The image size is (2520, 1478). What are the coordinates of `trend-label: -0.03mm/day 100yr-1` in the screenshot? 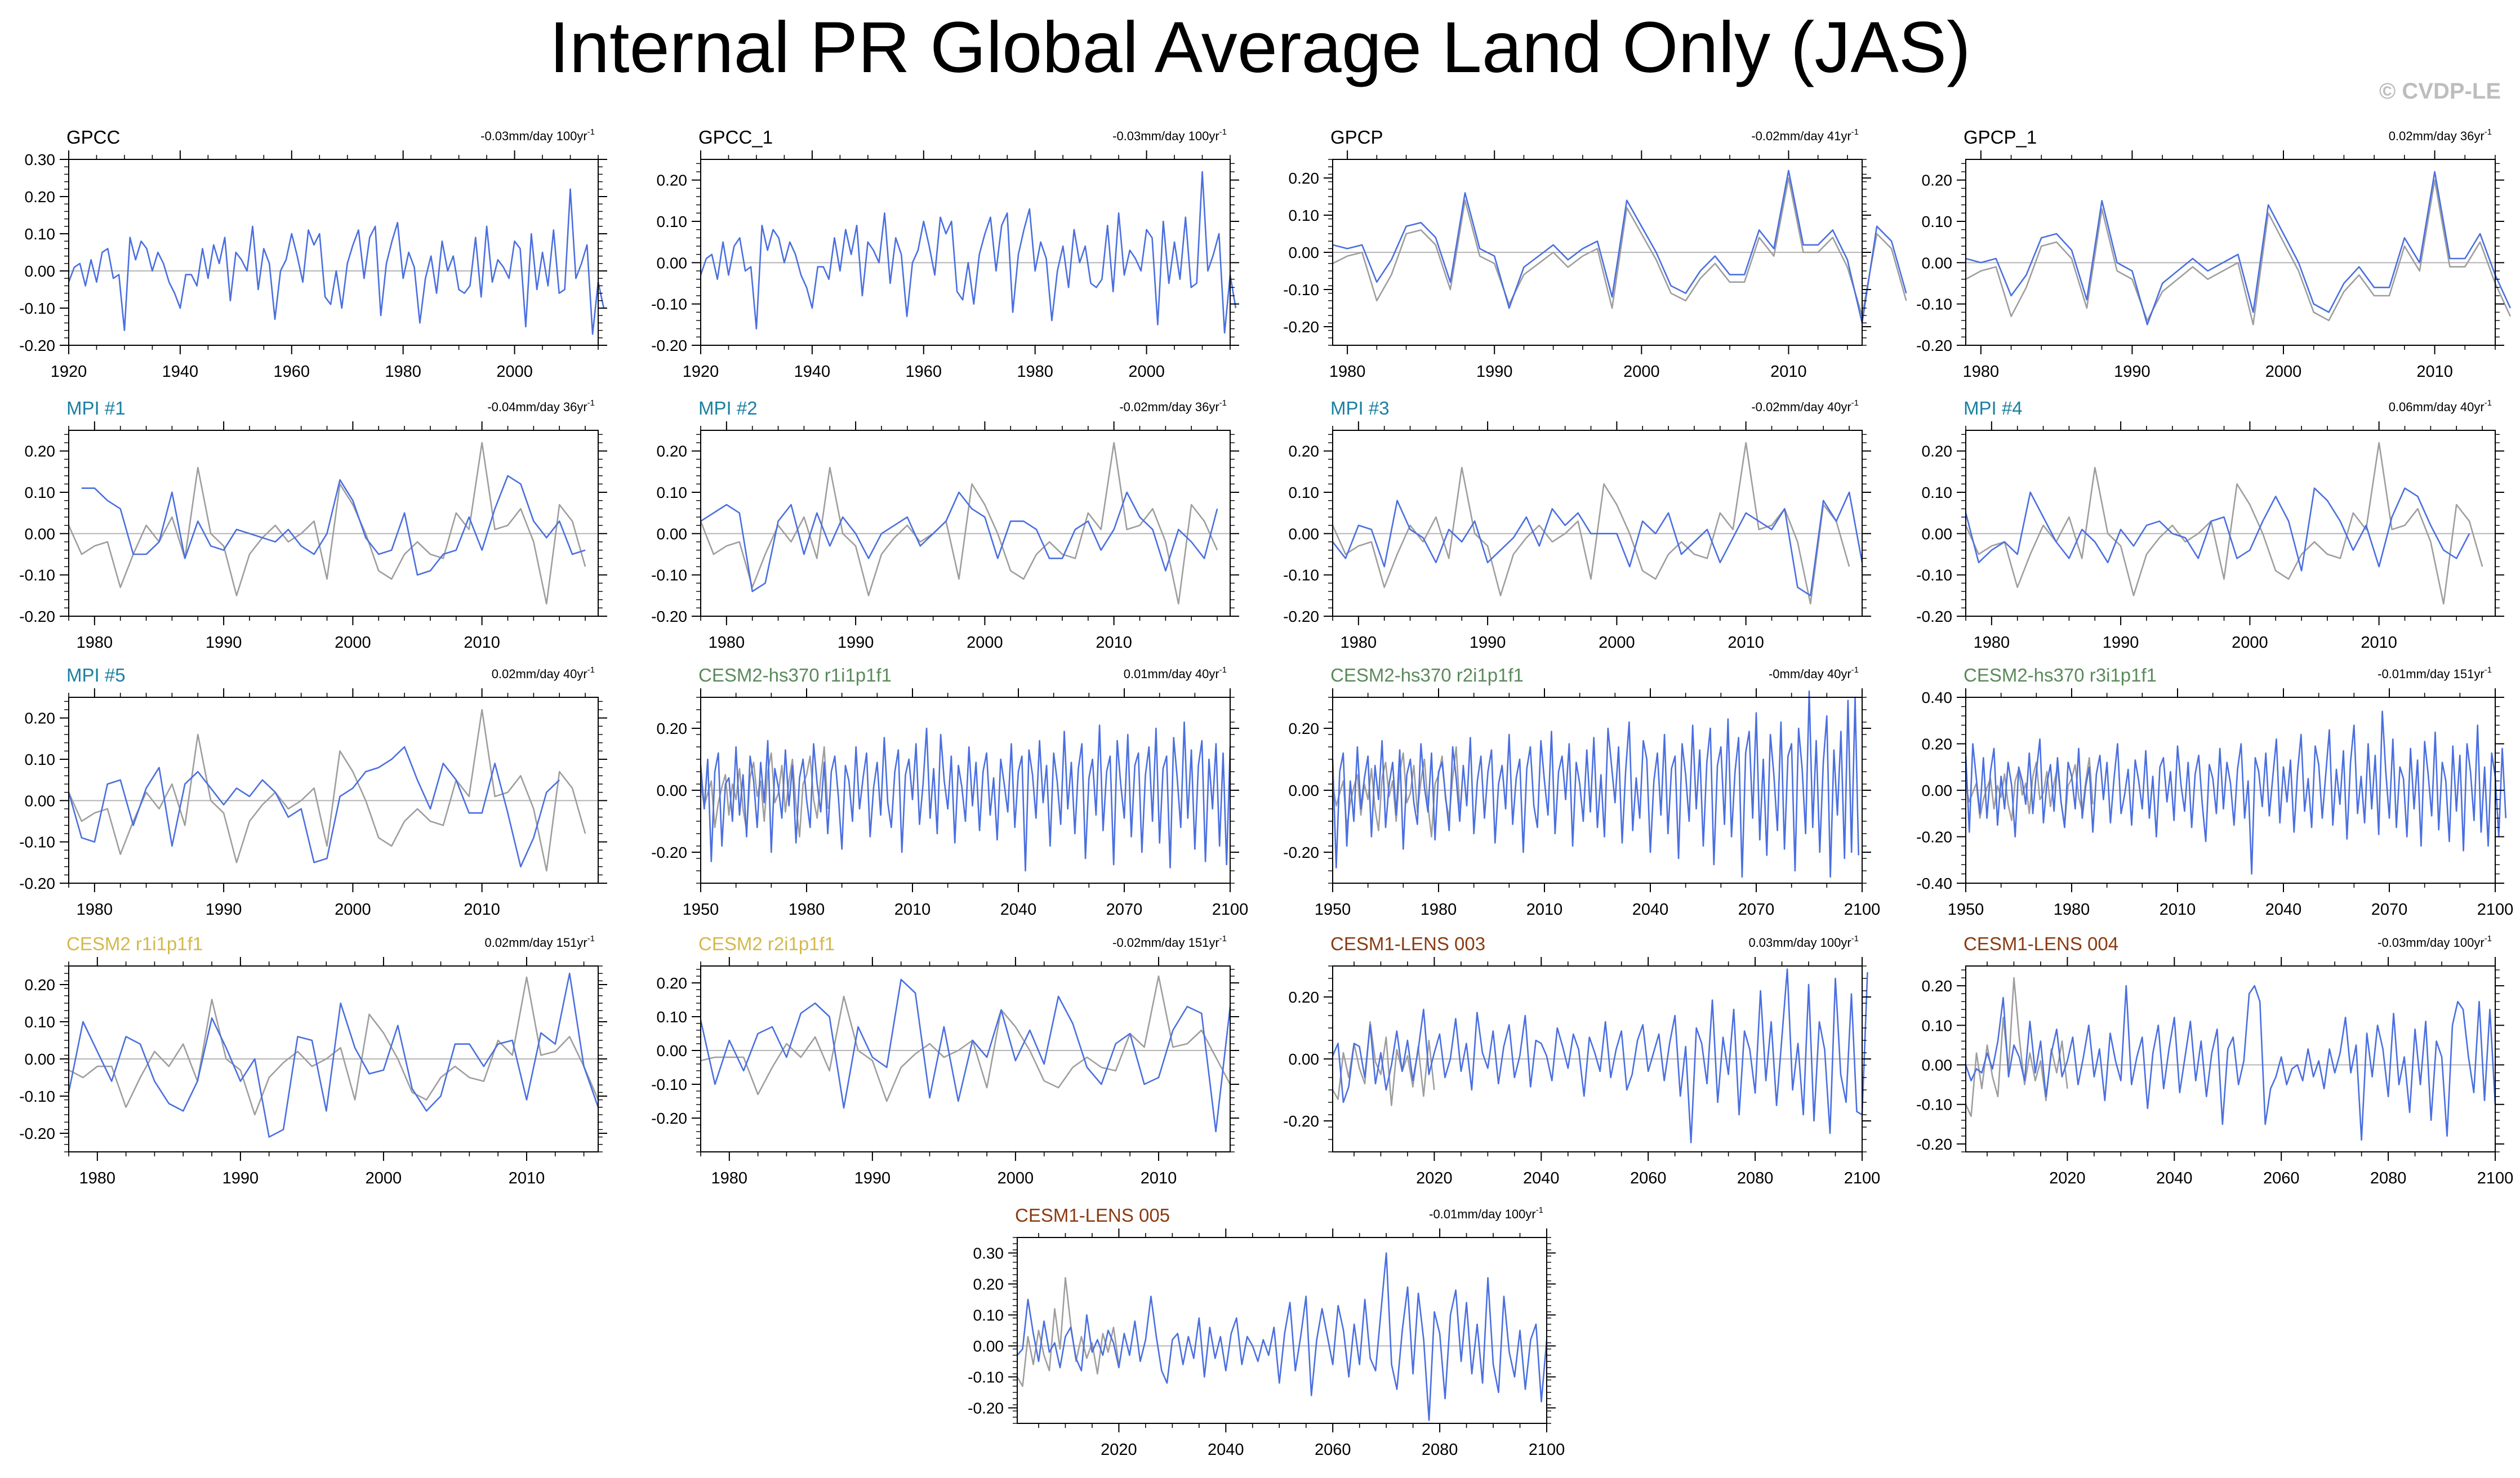 It's located at (2434, 942).